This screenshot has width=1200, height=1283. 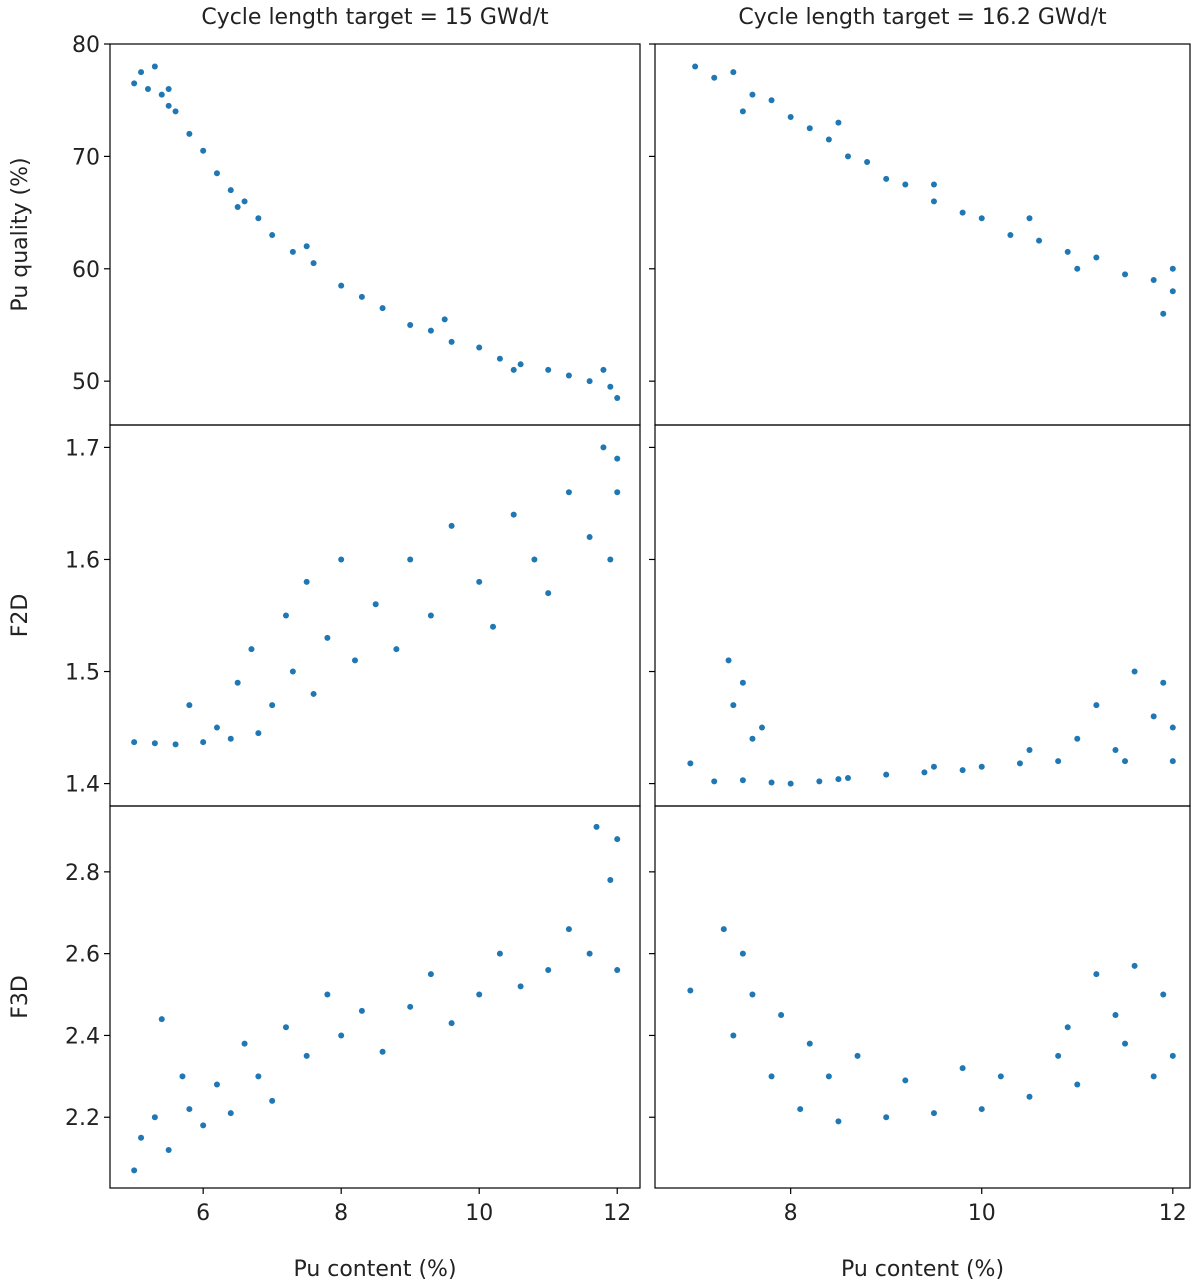 What do you see at coordinates (617, 1213) in the screenshot?
I see `x-tick-label: 12` at bounding box center [617, 1213].